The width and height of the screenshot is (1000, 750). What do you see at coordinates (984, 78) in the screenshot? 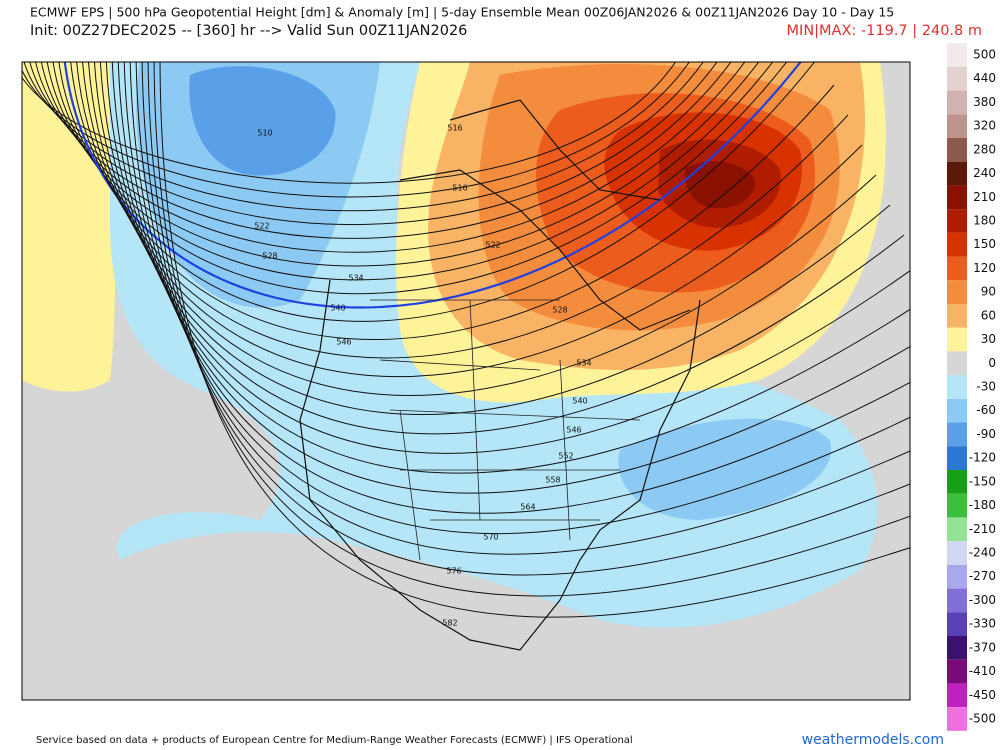
I see `colorbar-label: 440` at bounding box center [984, 78].